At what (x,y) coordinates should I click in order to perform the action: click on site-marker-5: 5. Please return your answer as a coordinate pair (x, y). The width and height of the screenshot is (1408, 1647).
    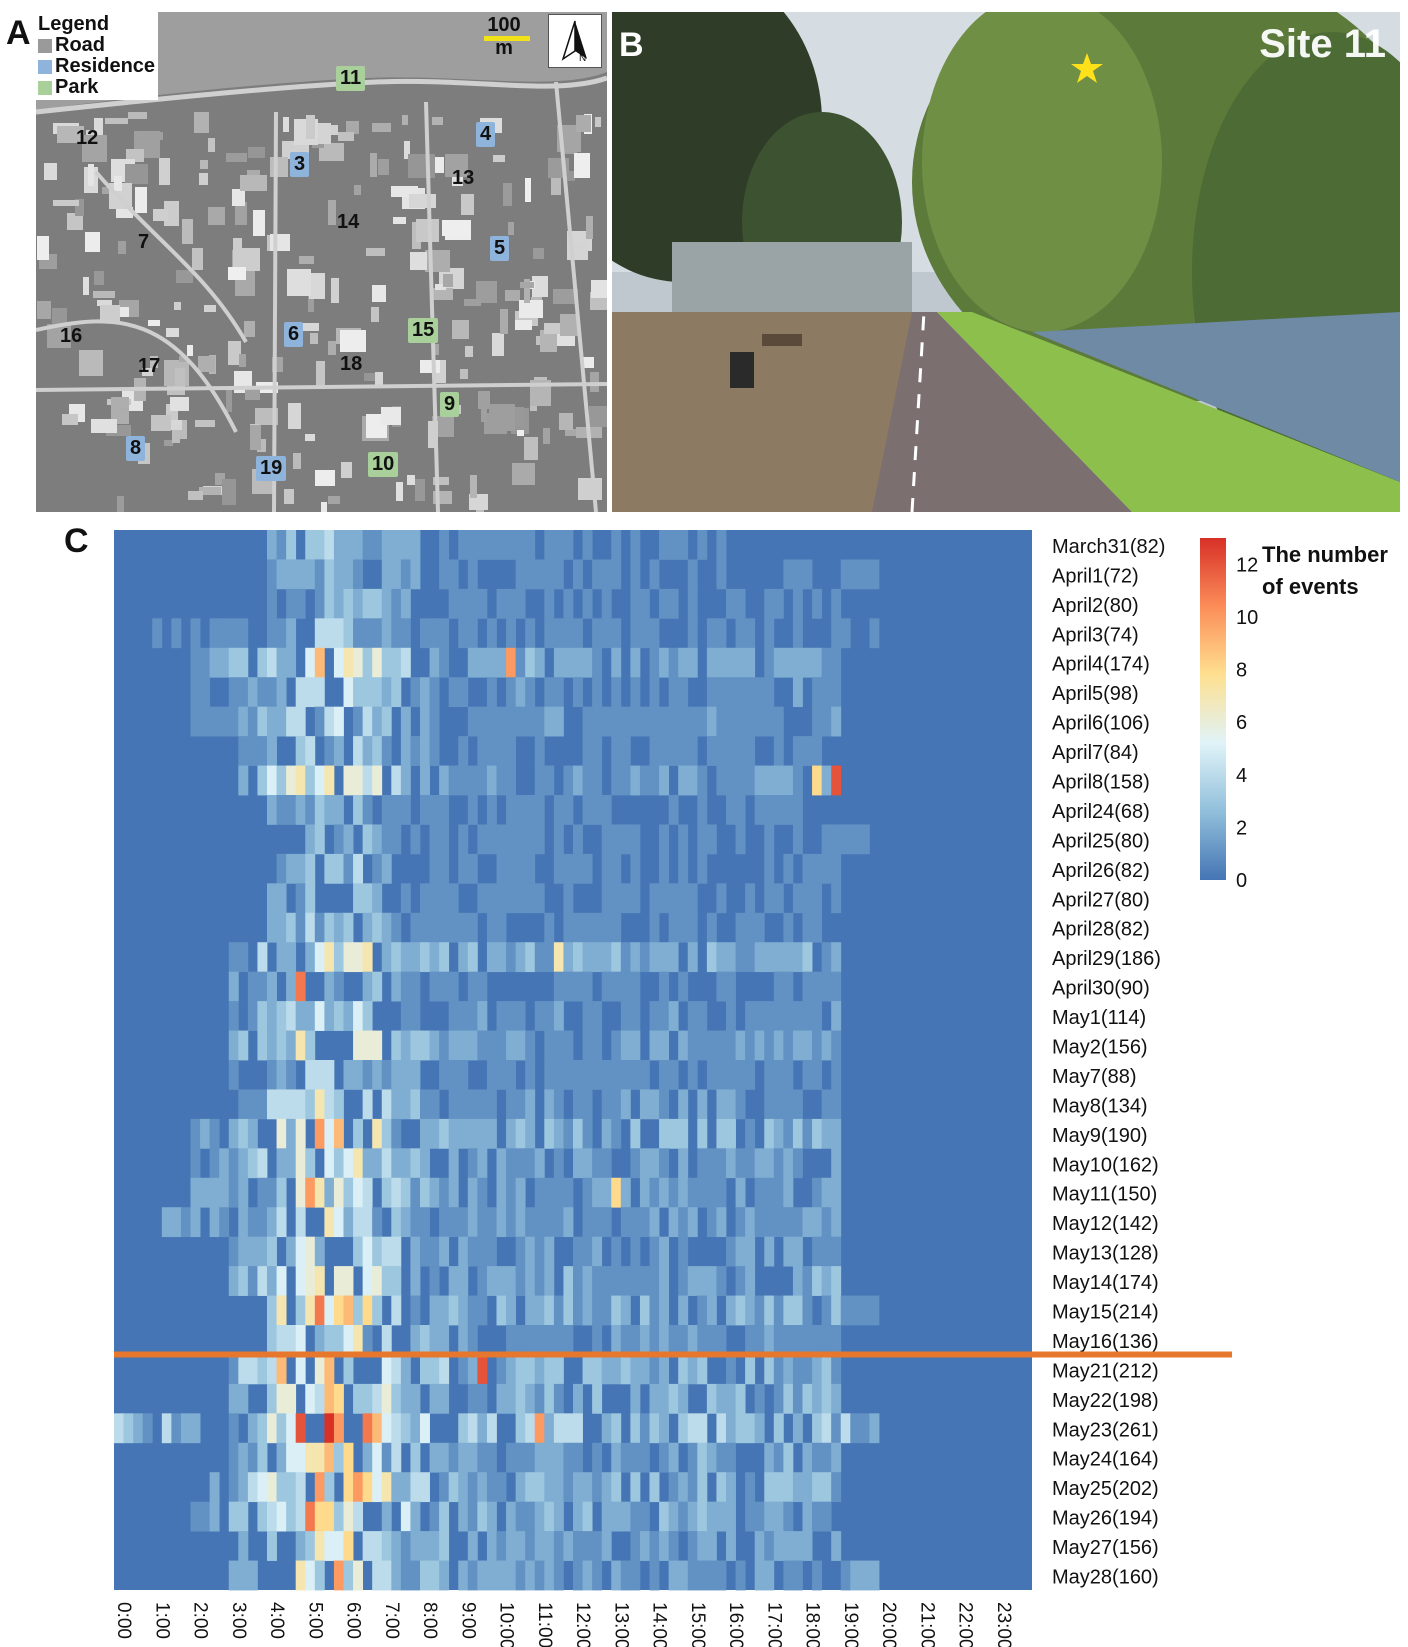
    Looking at the image, I should click on (500, 248).